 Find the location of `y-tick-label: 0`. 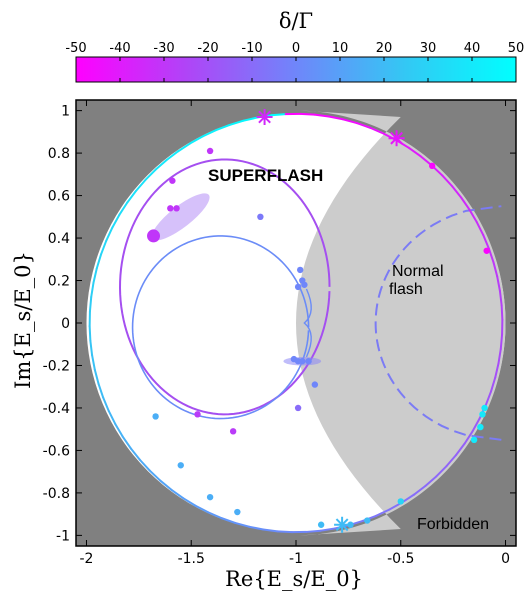

y-tick-label: 0 is located at coordinates (65, 324).